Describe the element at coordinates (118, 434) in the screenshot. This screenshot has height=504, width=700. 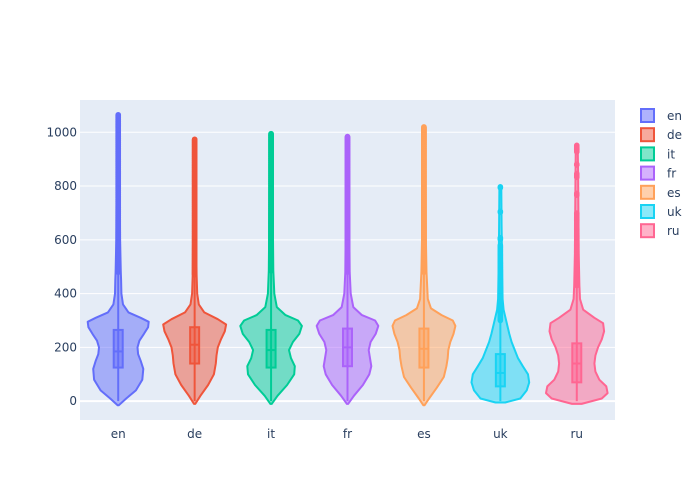
I see `x-tick-label: en` at that location.